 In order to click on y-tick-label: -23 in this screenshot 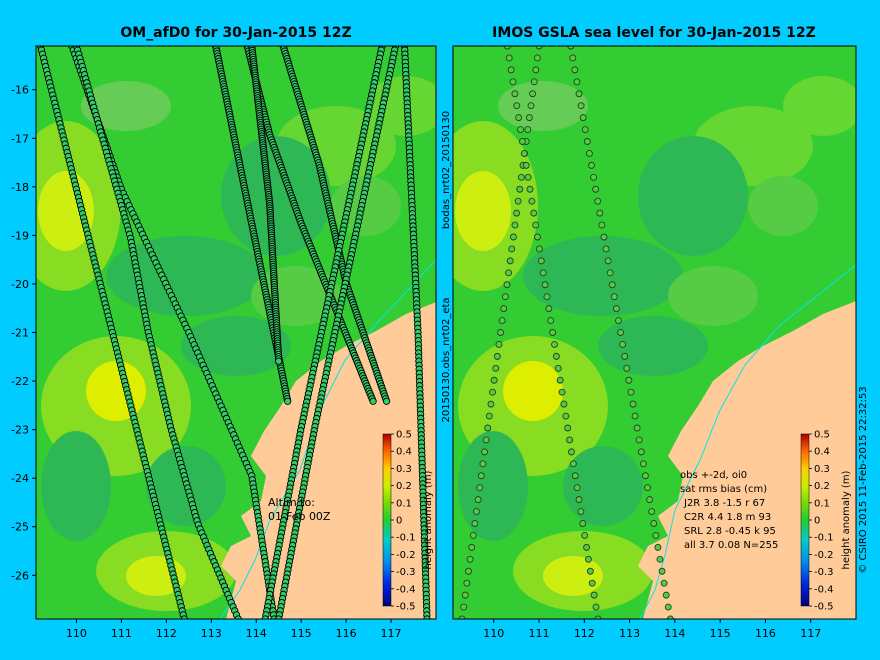, I will do `click(20, 430)`.